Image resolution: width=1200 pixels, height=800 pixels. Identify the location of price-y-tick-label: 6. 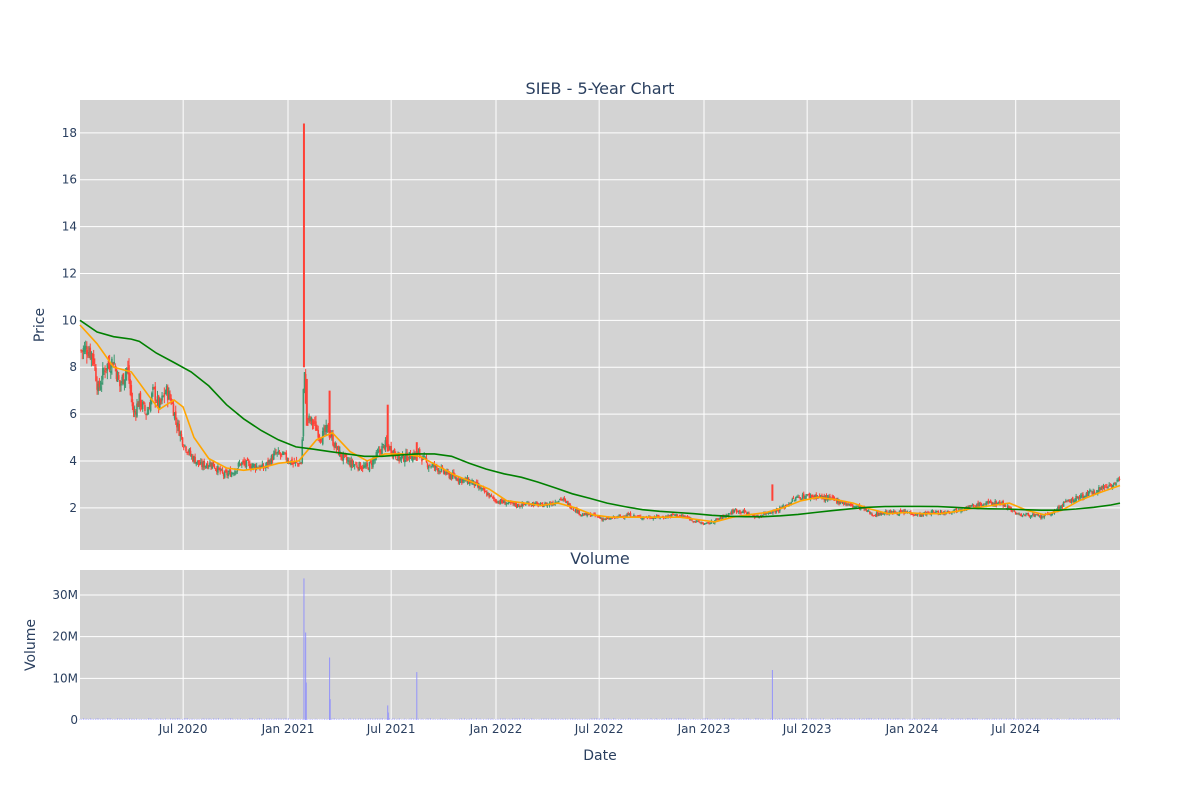
(73, 414).